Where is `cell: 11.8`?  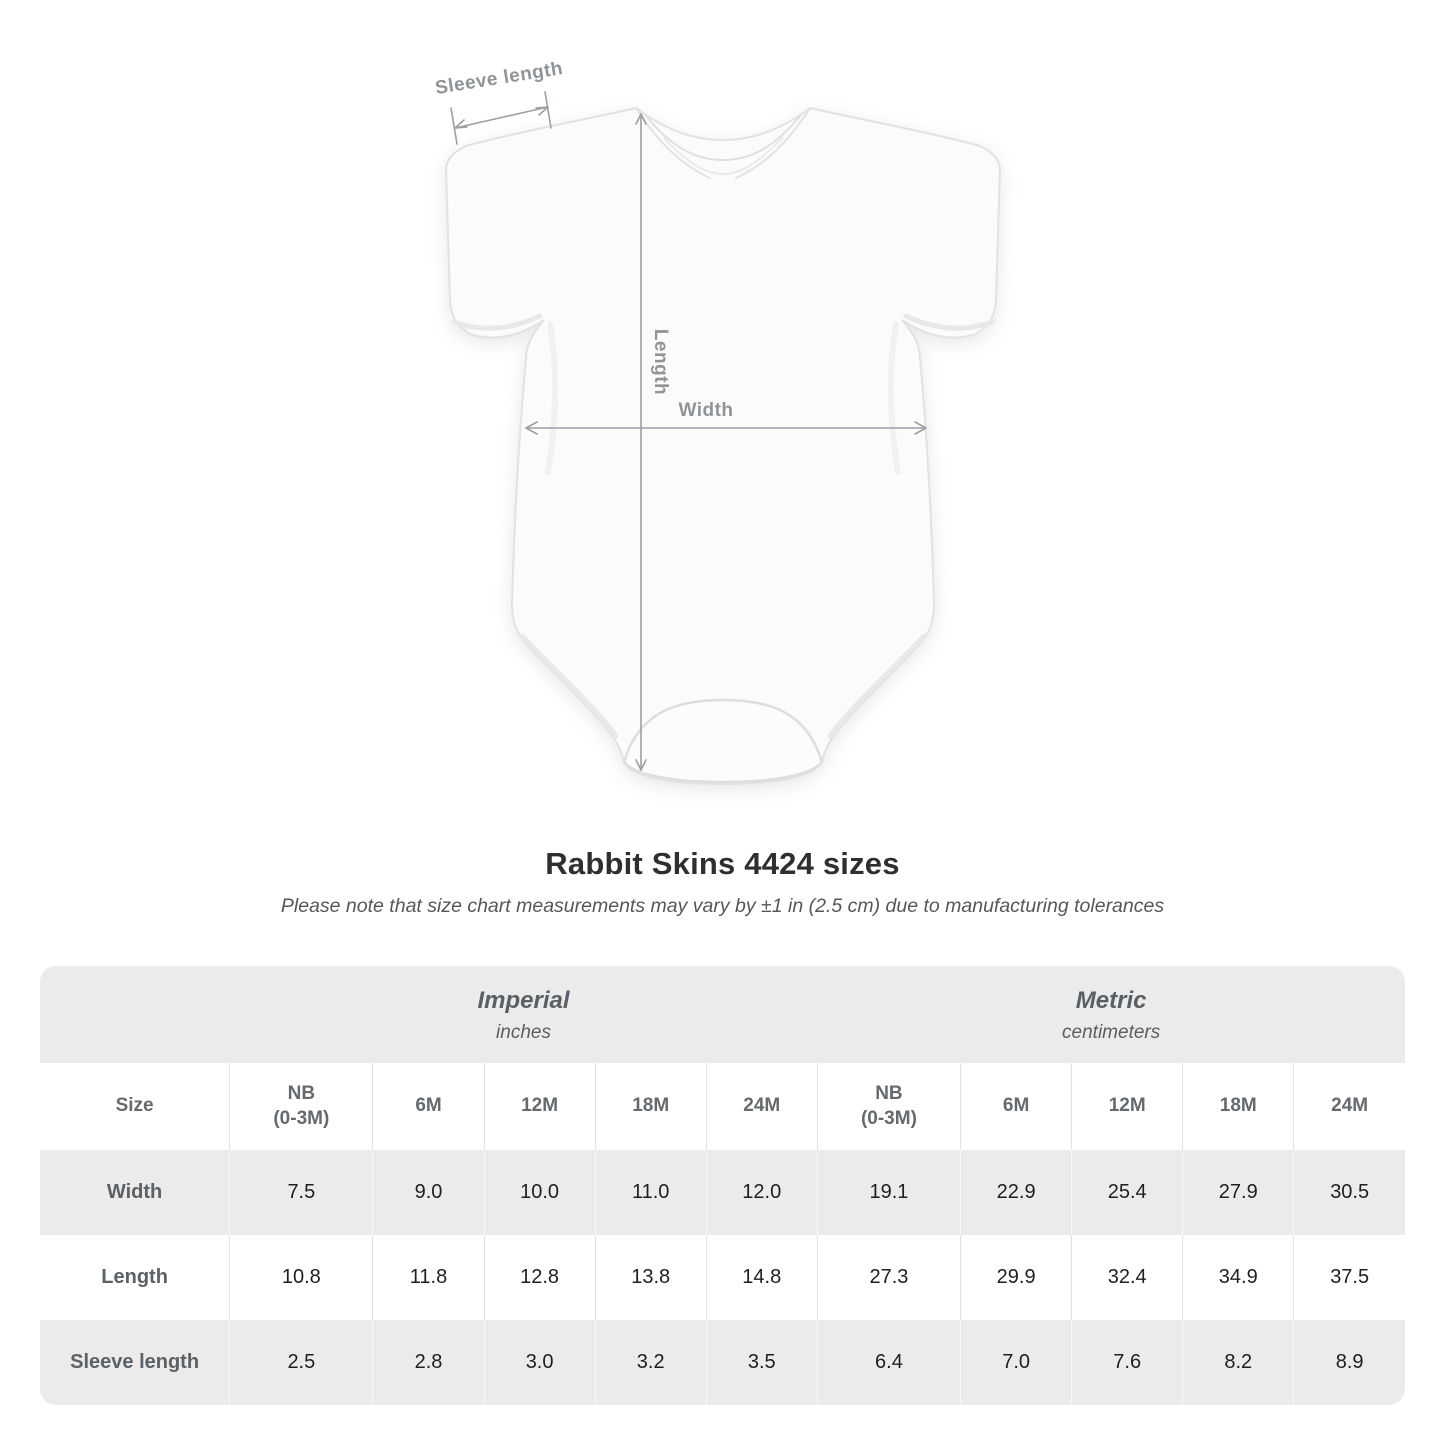 cell: 11.8 is located at coordinates (428, 1277).